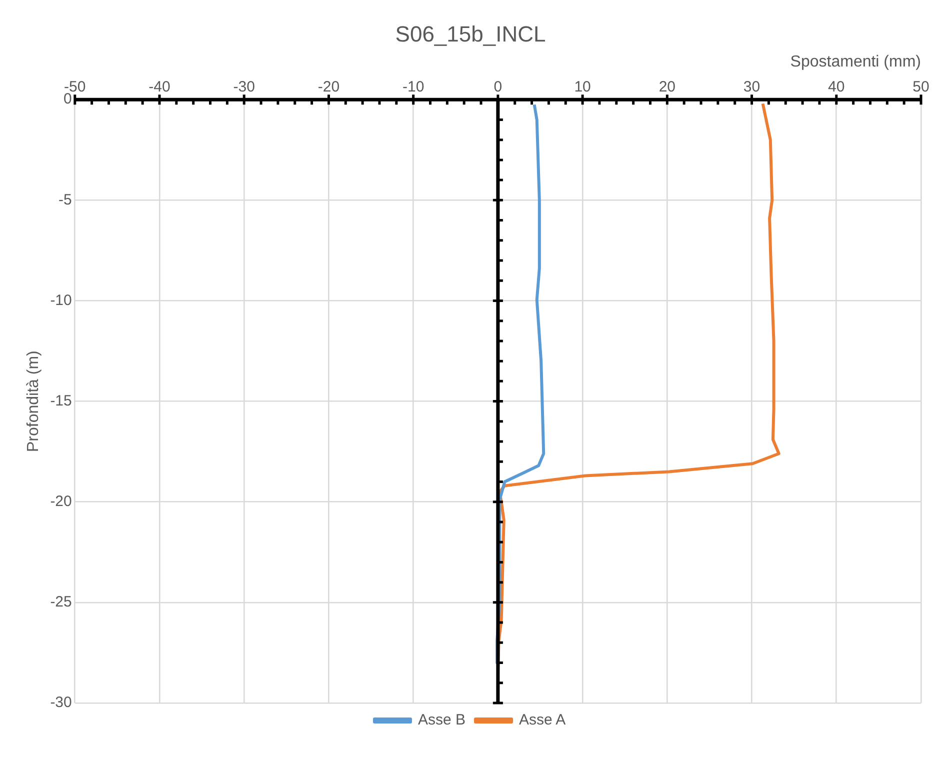  Describe the element at coordinates (61, 401) in the screenshot. I see `y-tick-label: -15` at that location.